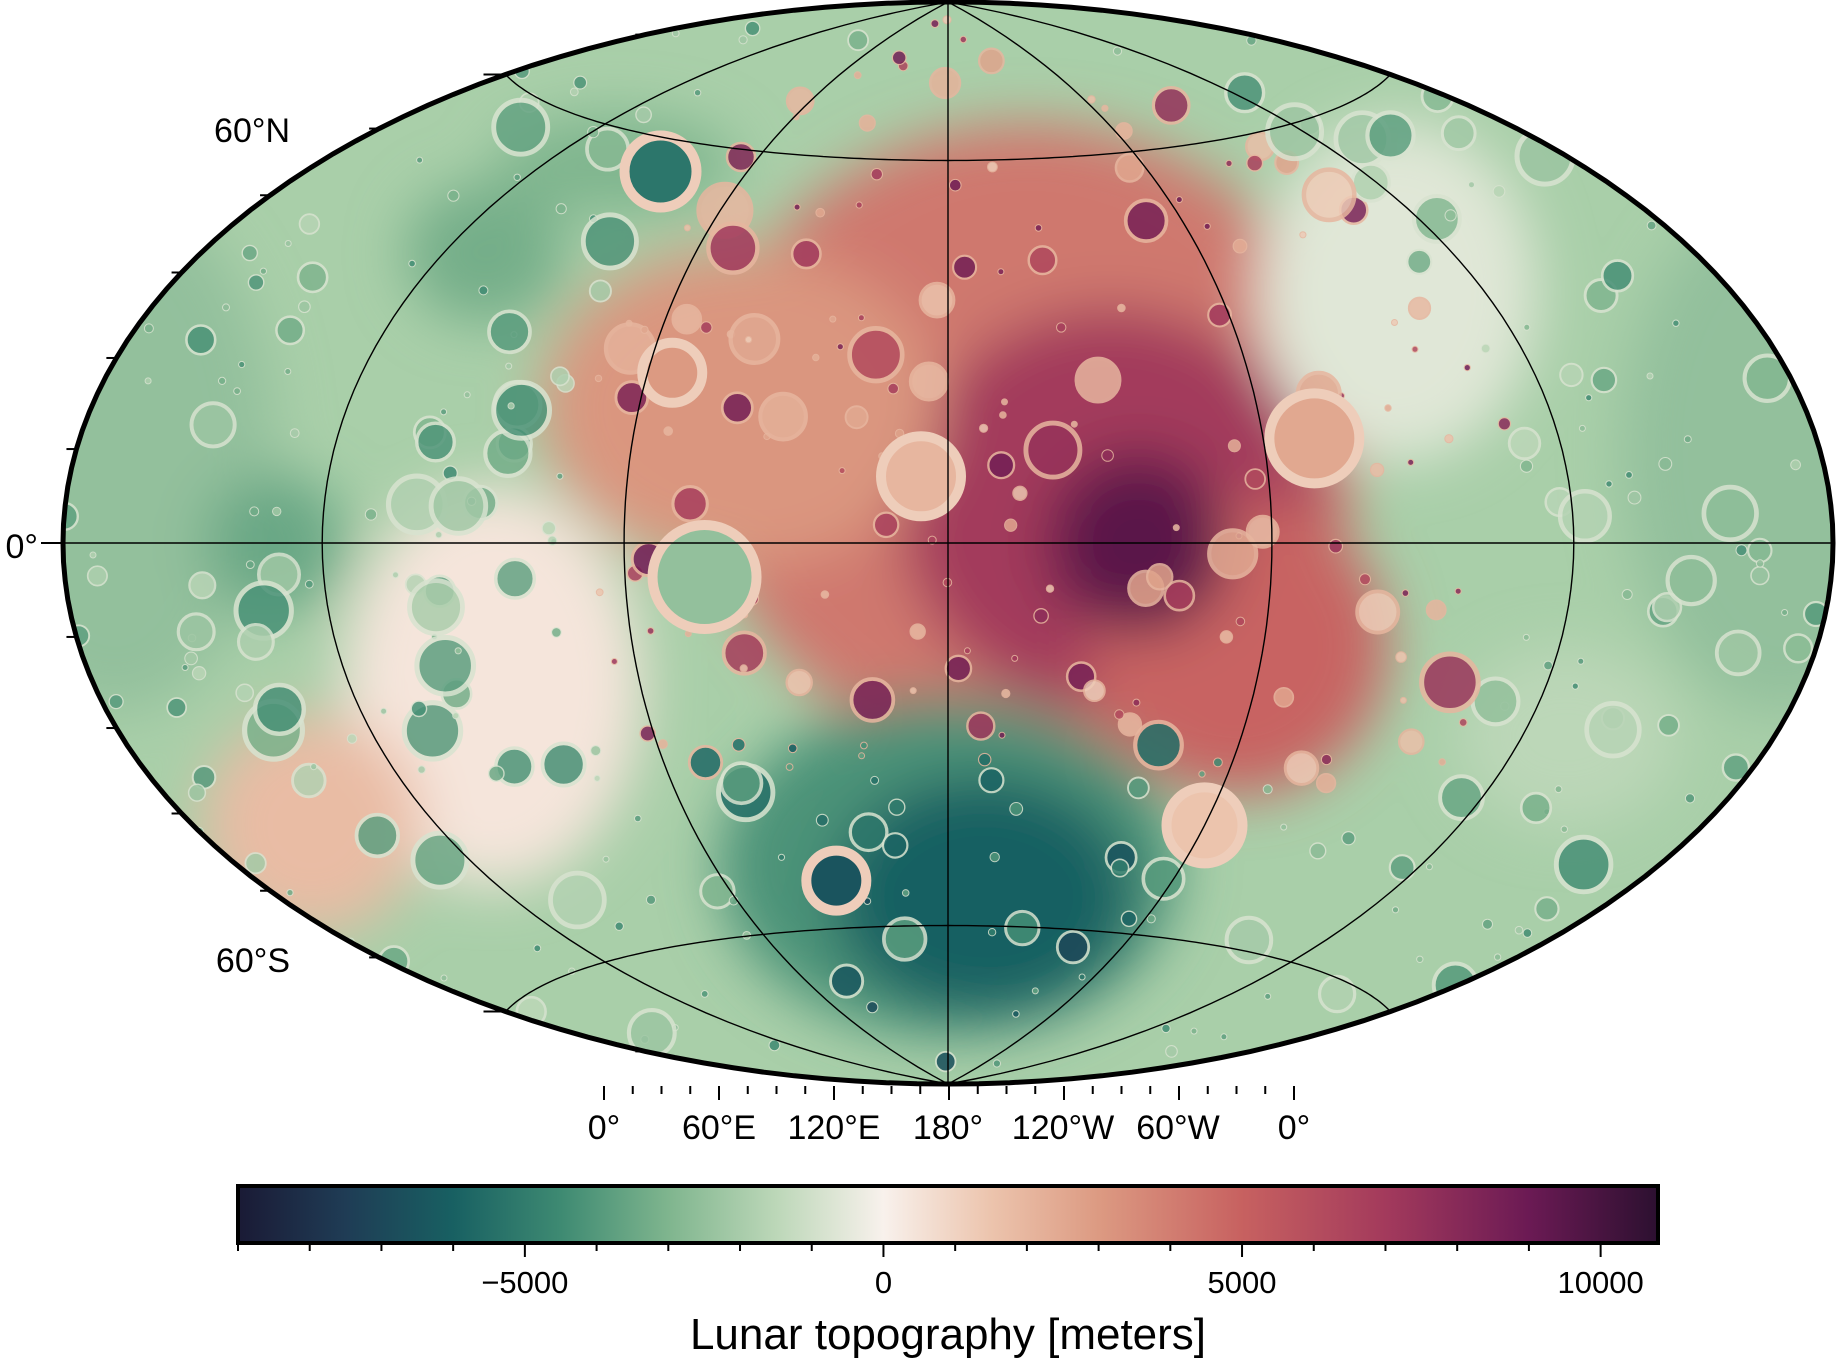  What do you see at coordinates (1601, 1282) in the screenshot?
I see `colorbar-label: 10000` at bounding box center [1601, 1282].